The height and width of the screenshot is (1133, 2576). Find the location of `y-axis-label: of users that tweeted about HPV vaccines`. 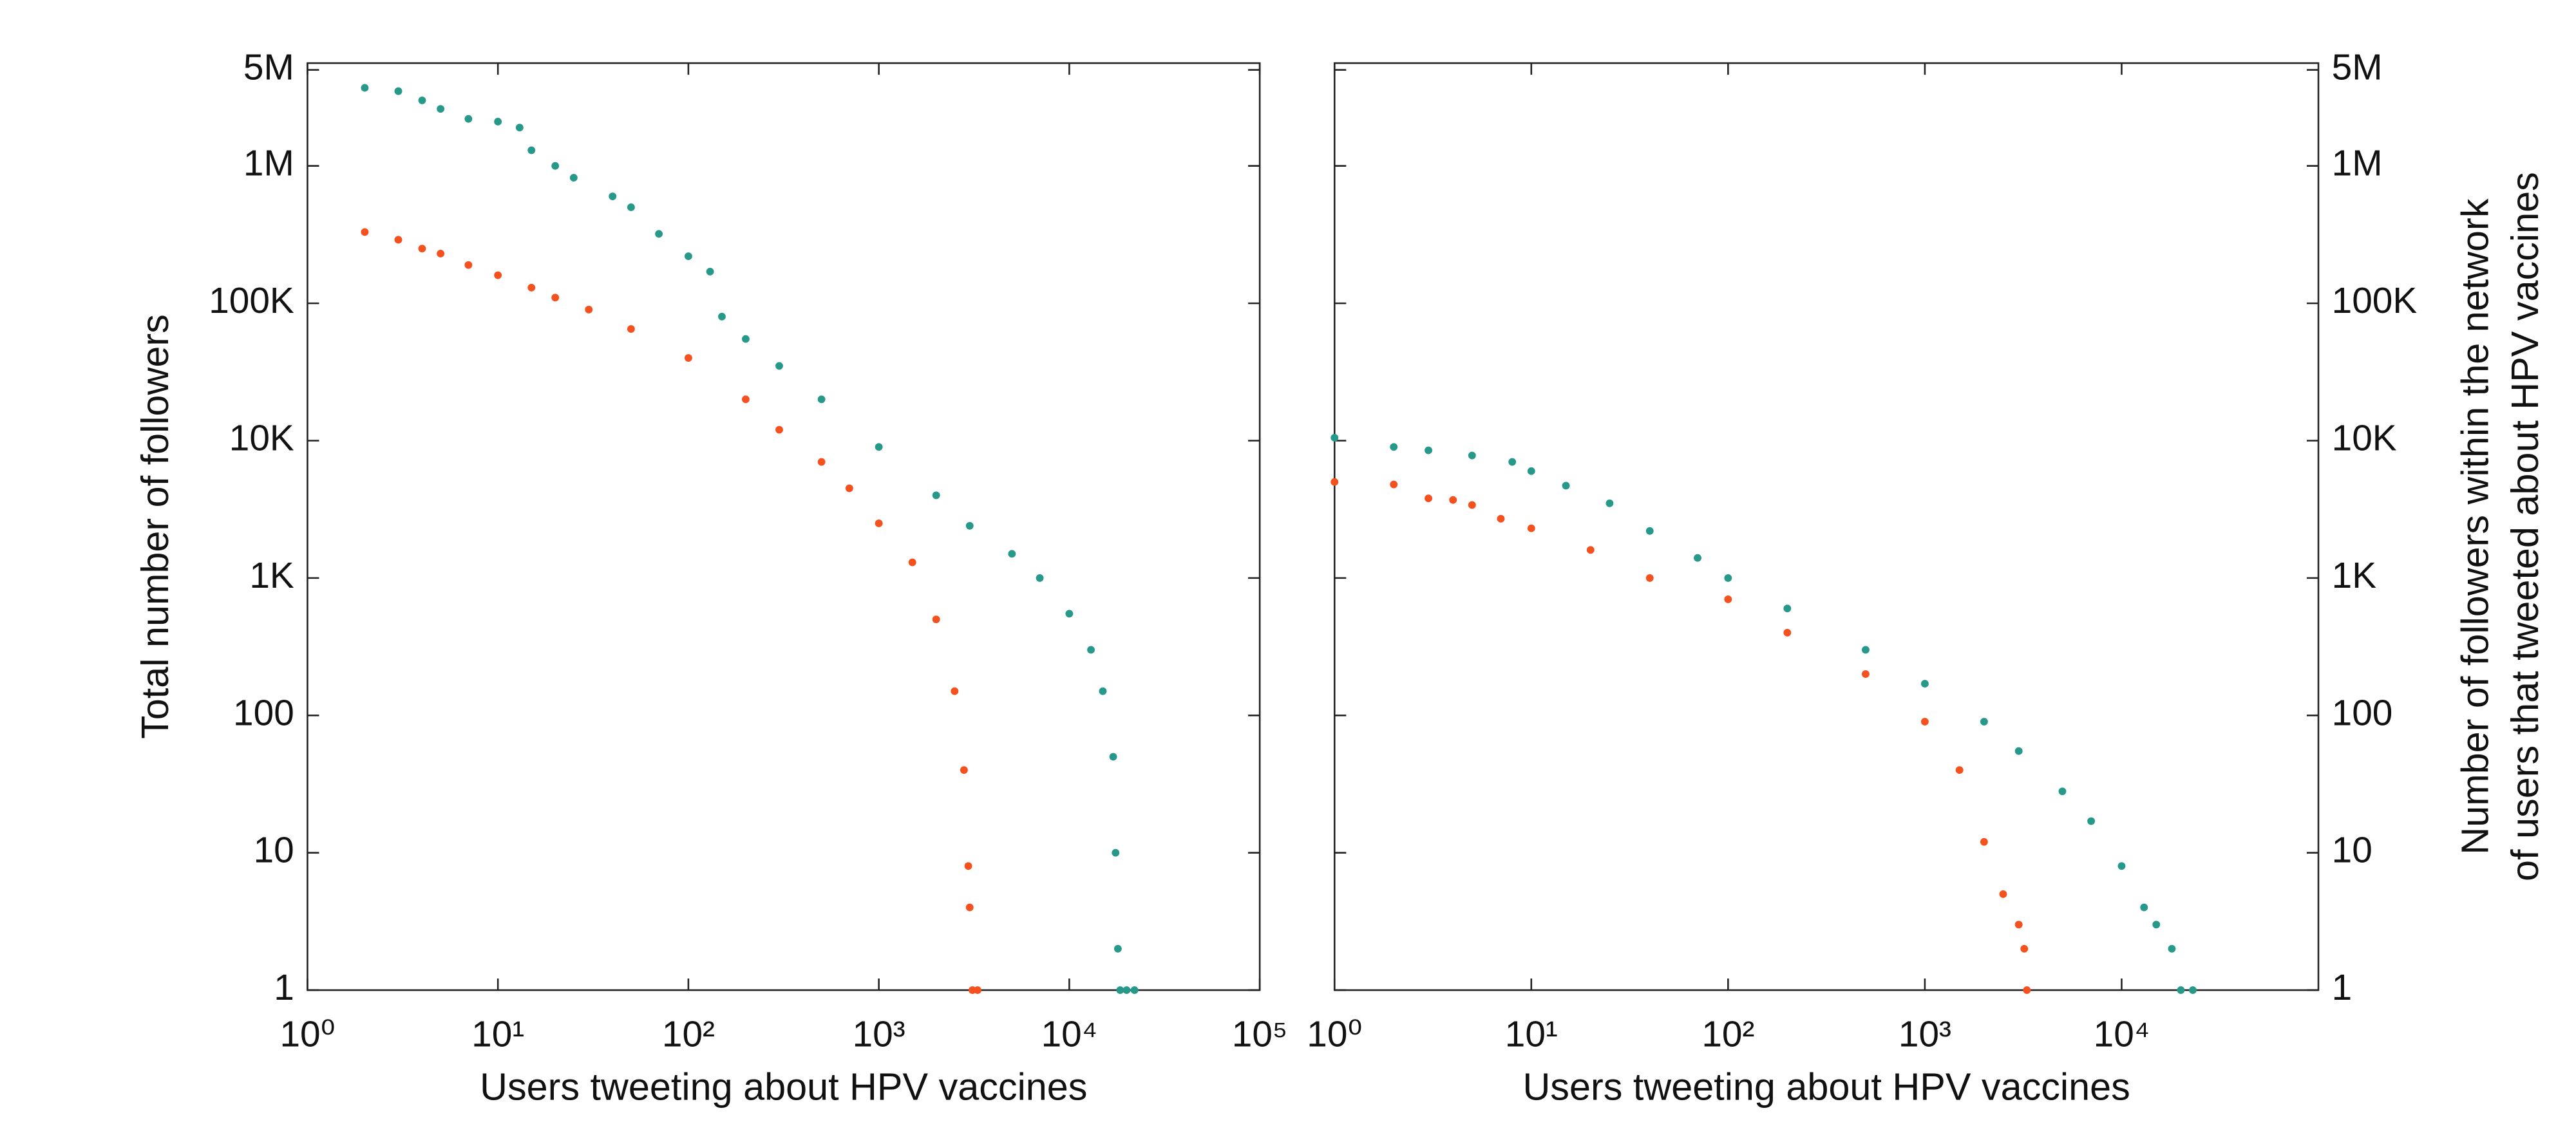

y-axis-label: of users that tweeted about HPV vaccines is located at coordinates (2524, 526).